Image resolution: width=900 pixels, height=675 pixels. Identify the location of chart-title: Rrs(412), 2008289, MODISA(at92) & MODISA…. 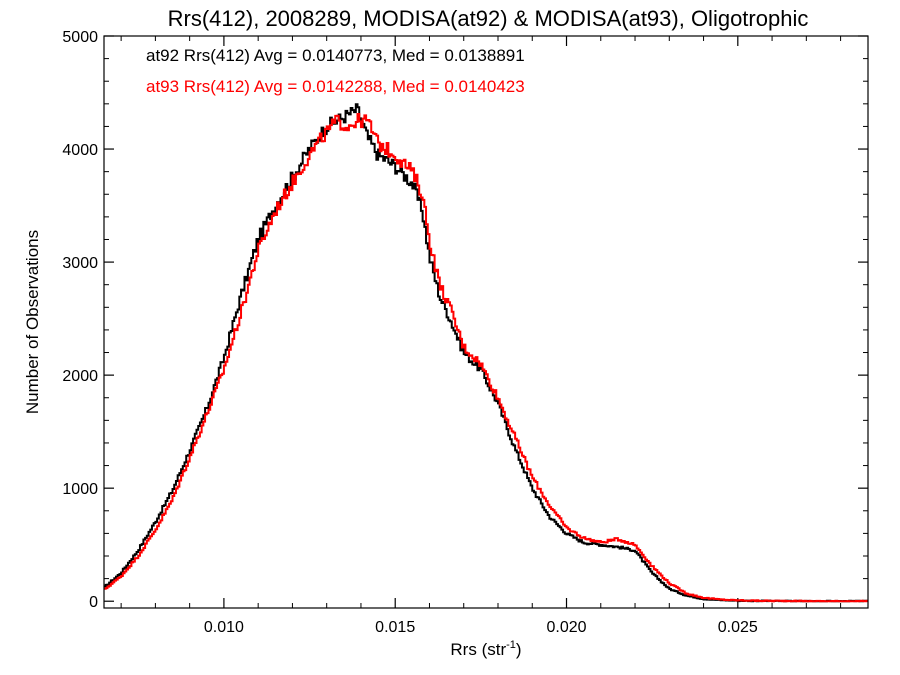
(488, 18).